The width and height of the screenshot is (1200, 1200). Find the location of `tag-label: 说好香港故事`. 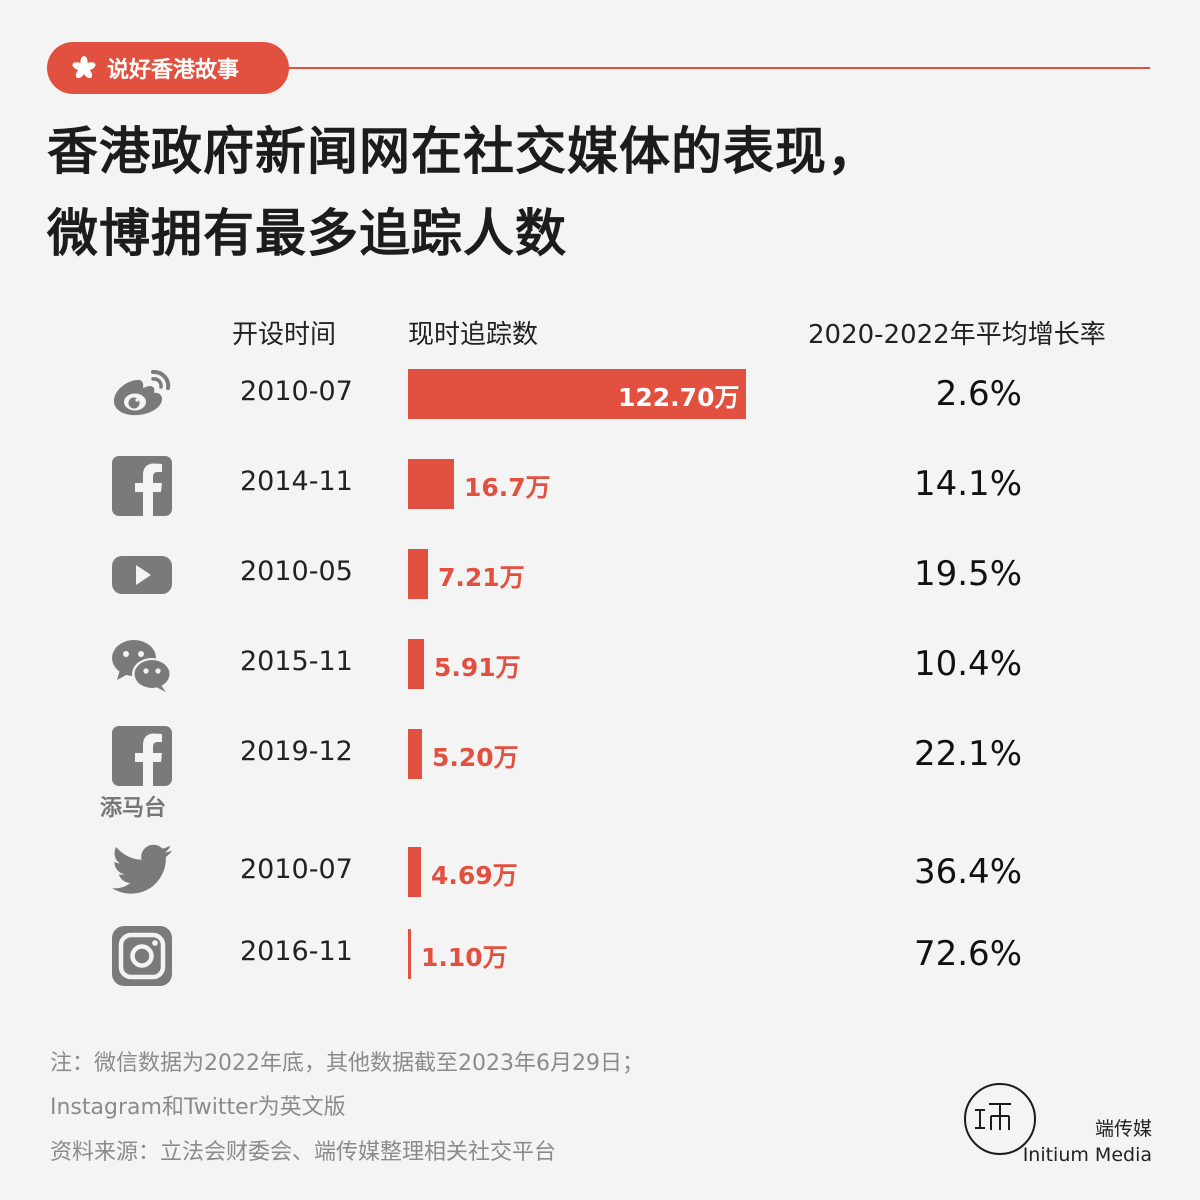

tag-label: 说好香港故事 is located at coordinates (173, 70).